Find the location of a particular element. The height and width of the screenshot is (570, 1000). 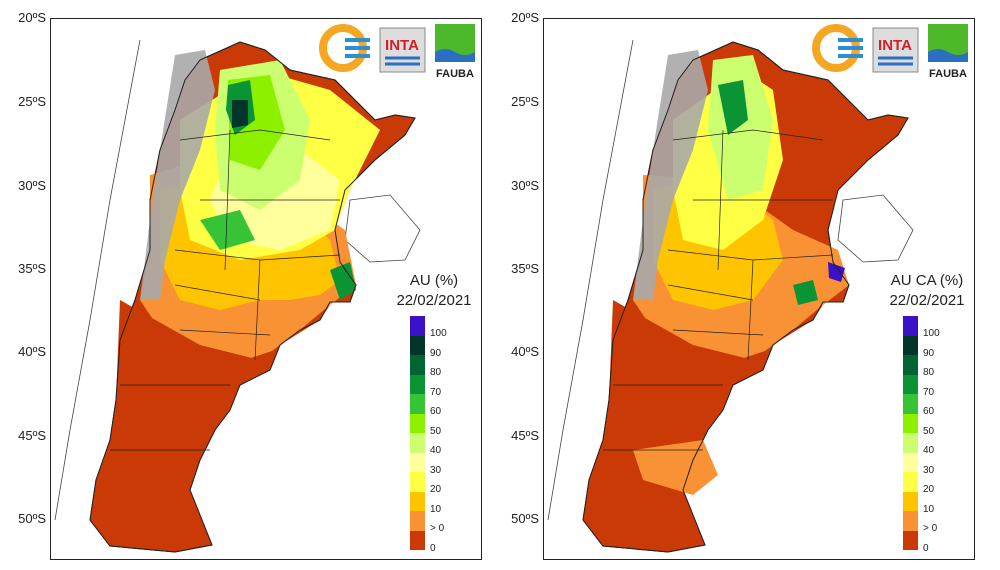

legend-title: AU (%) is located at coordinates (434, 280).